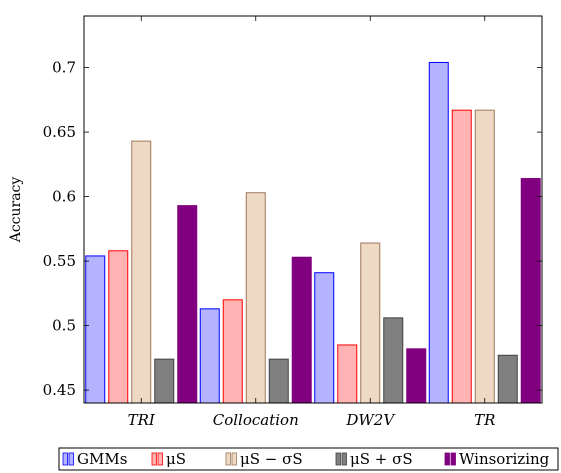 The height and width of the screenshot is (473, 561). What do you see at coordinates (102, 459) in the screenshot?
I see `legend-label: GMMs` at bounding box center [102, 459].